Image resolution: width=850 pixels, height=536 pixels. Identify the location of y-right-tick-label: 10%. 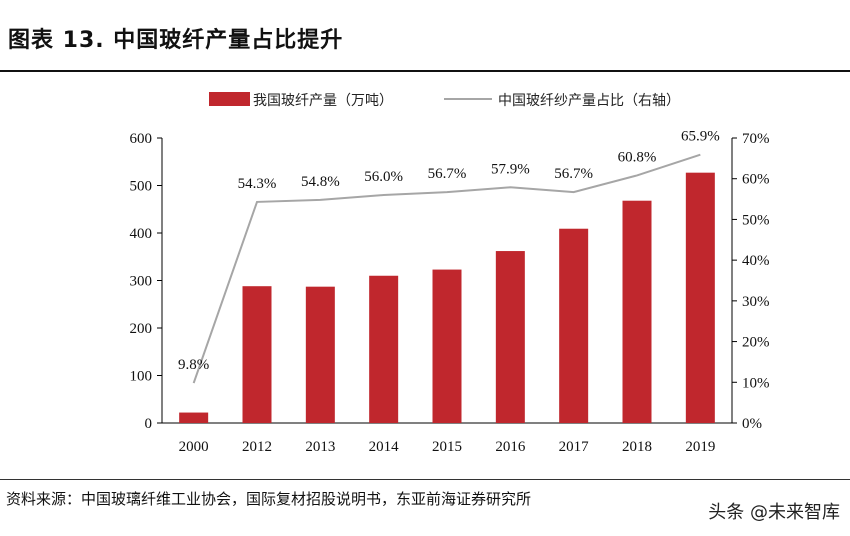
(756, 383).